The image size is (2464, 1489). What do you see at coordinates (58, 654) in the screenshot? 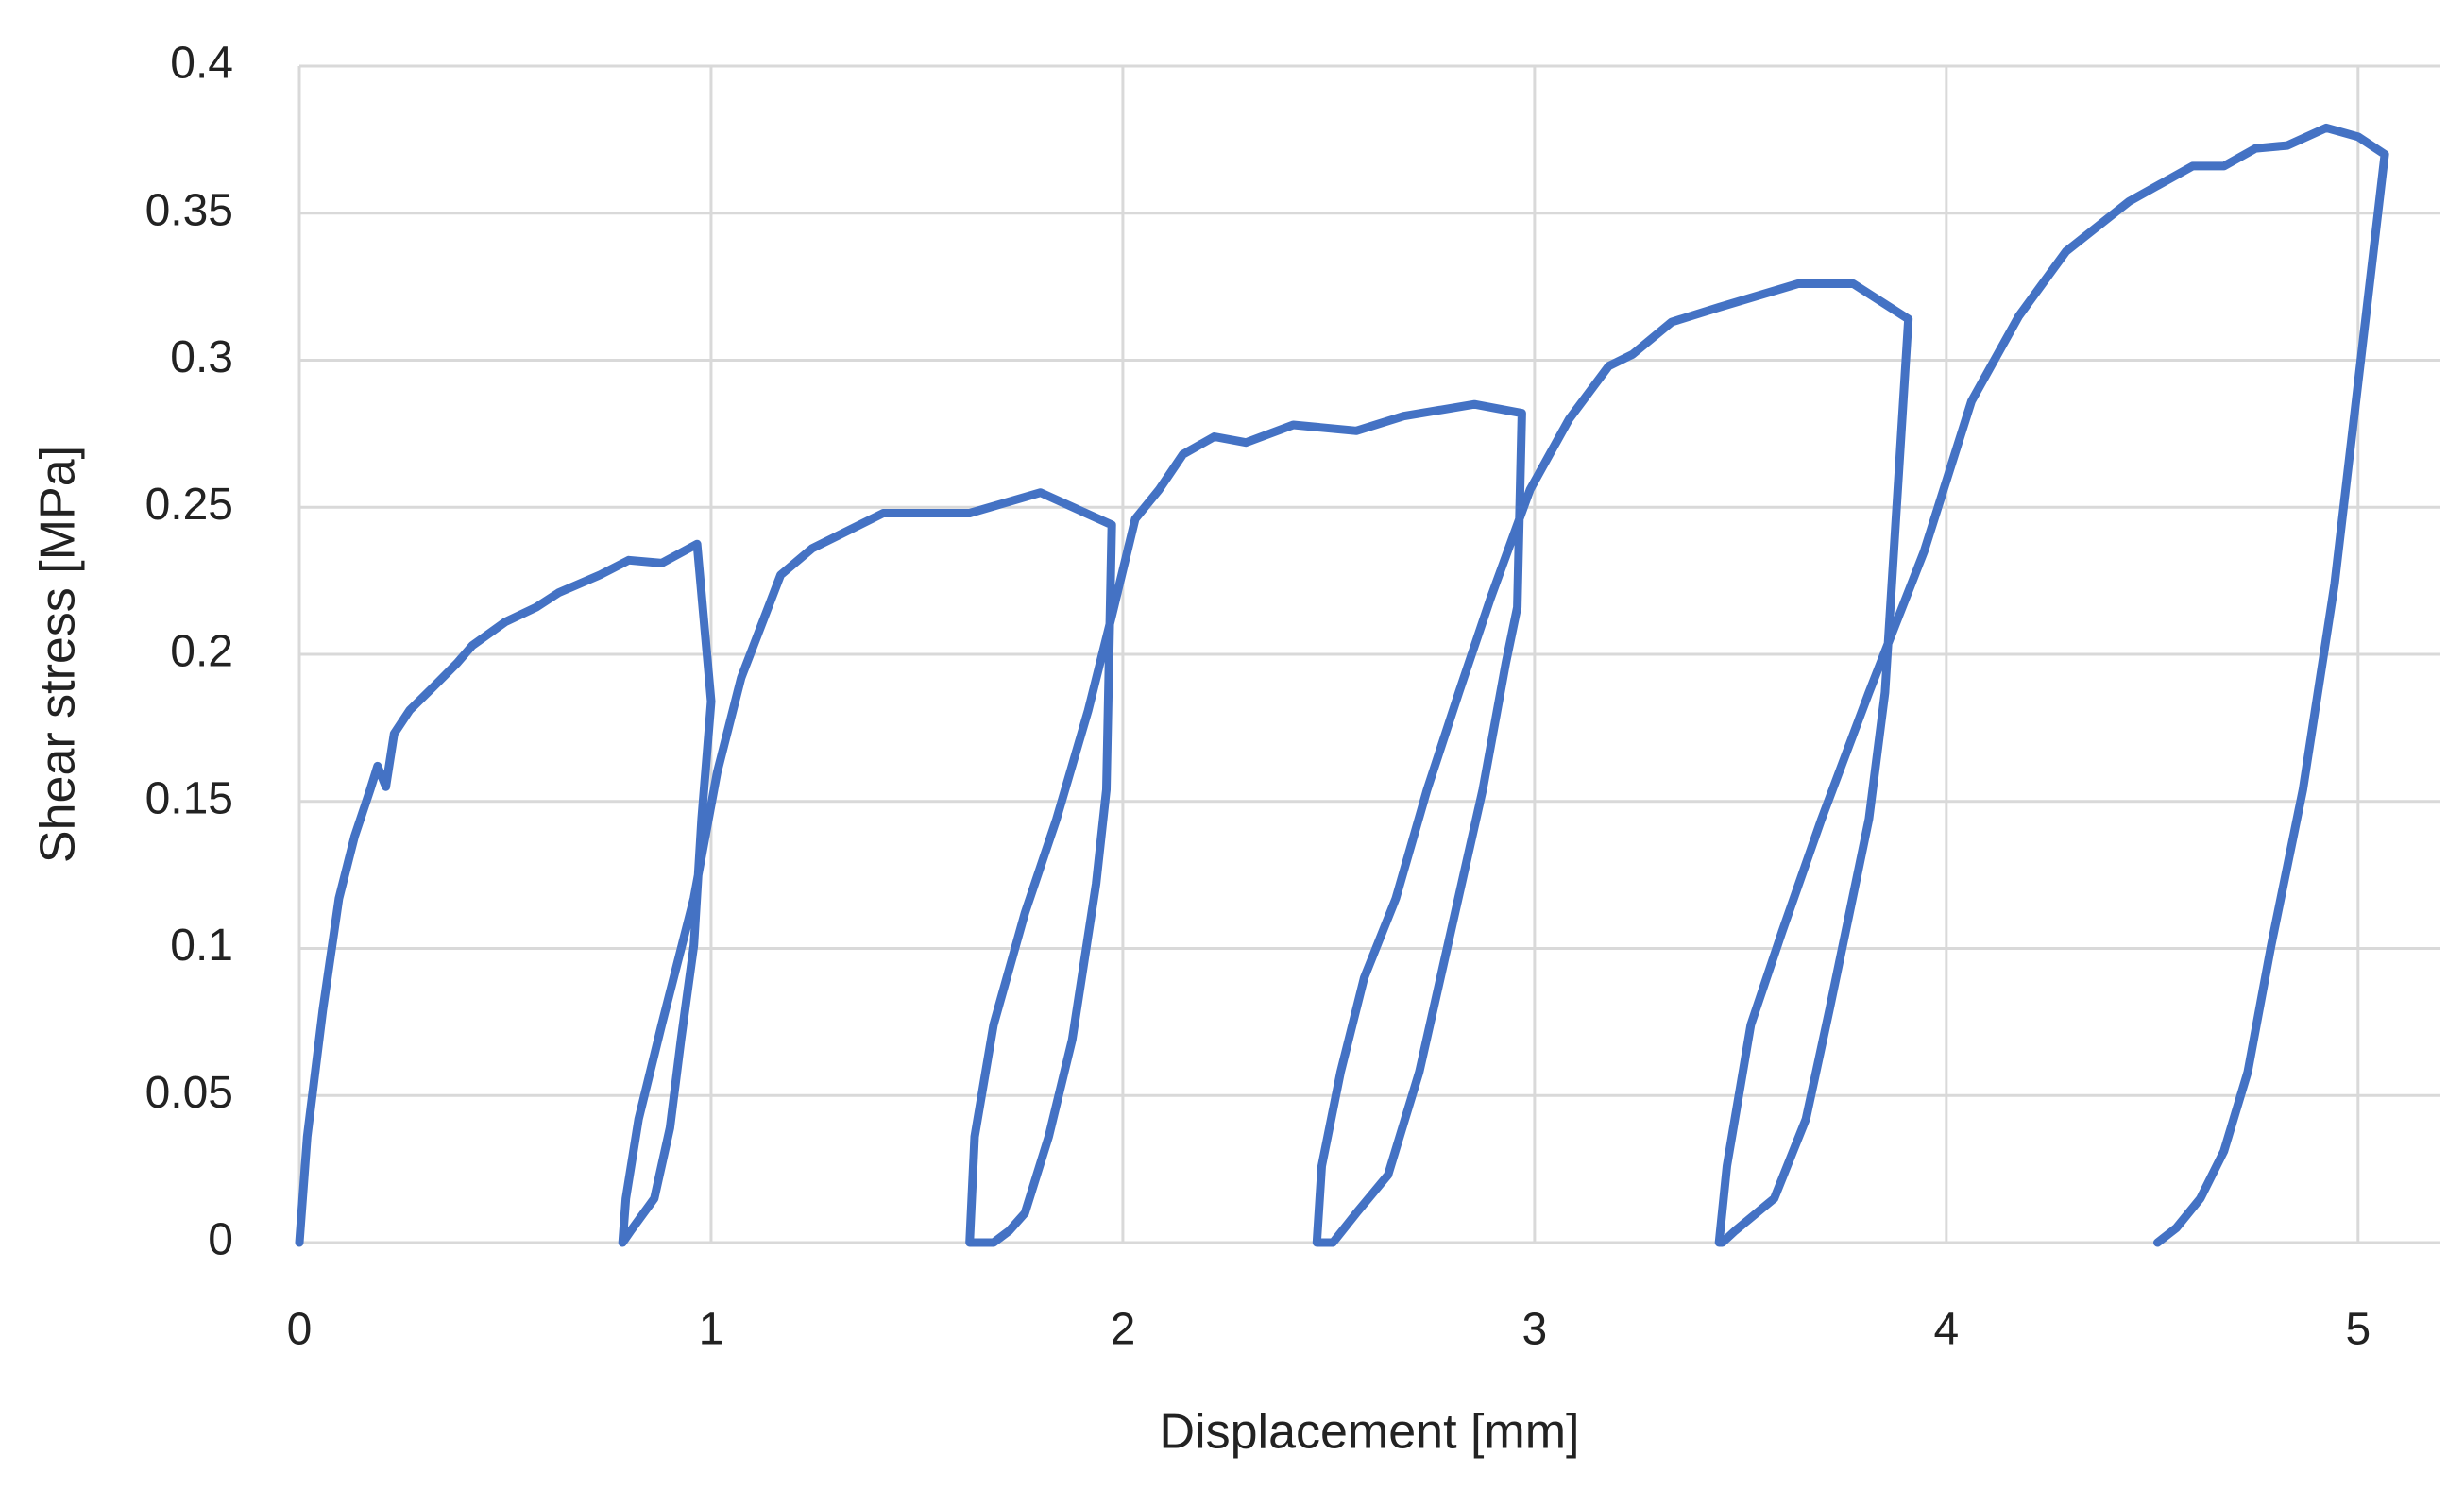
I see `y-axis-title: Shear stress [MPa]` at bounding box center [58, 654].